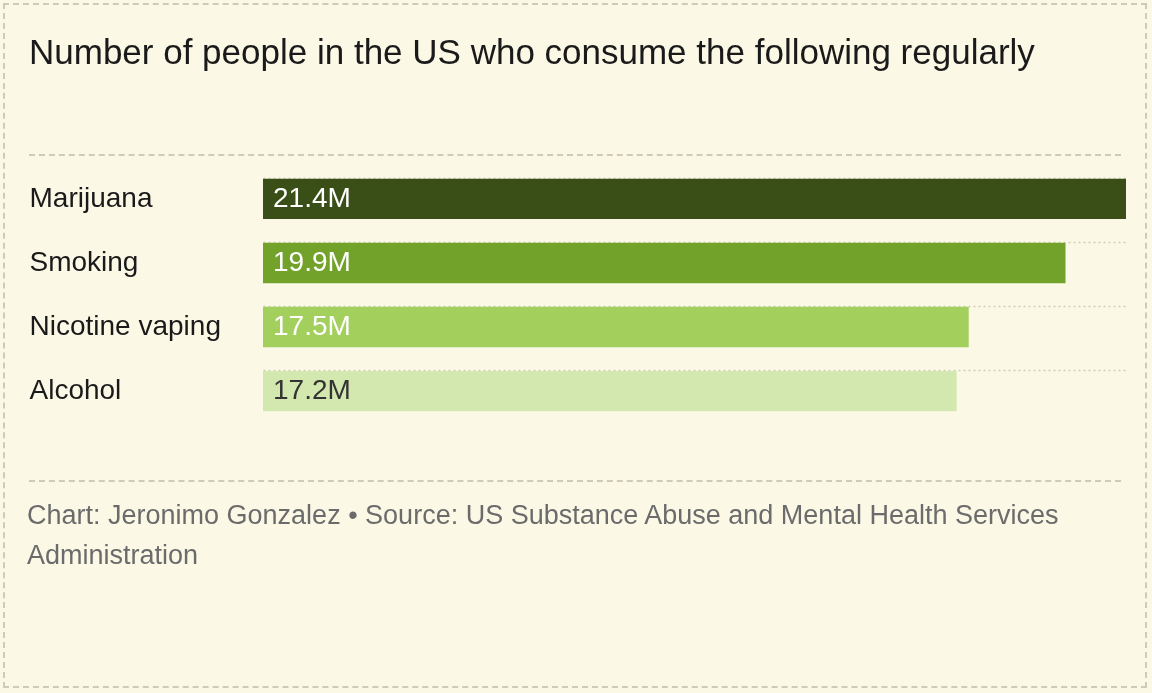 This screenshot has width=1152, height=693. What do you see at coordinates (84, 261) in the screenshot?
I see `y-tick-label: Smoking` at bounding box center [84, 261].